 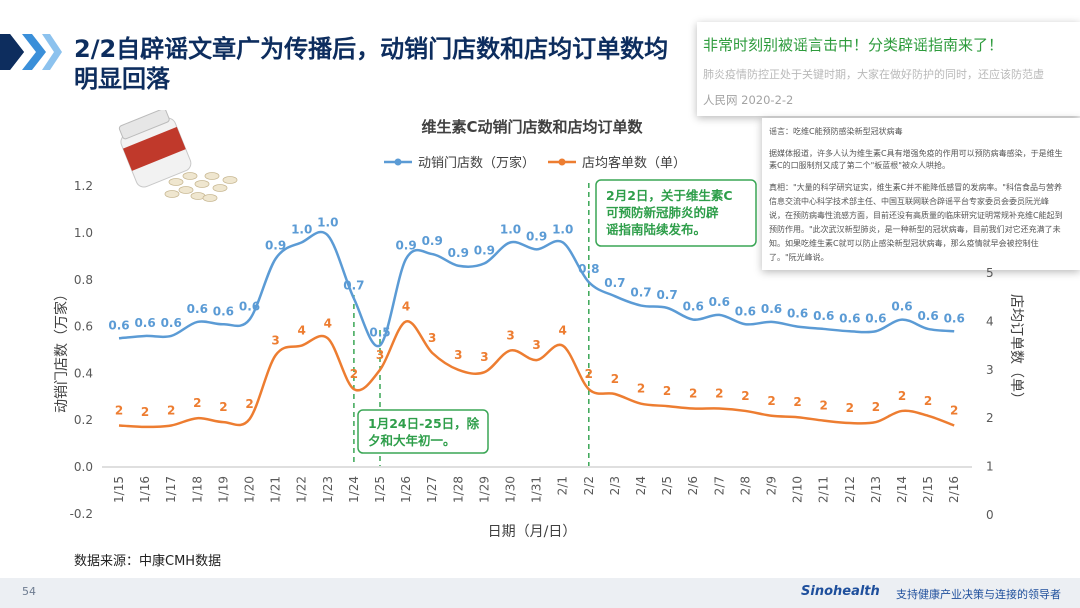 I want to click on x-tick-label: 2/11, so click(x=824, y=489).